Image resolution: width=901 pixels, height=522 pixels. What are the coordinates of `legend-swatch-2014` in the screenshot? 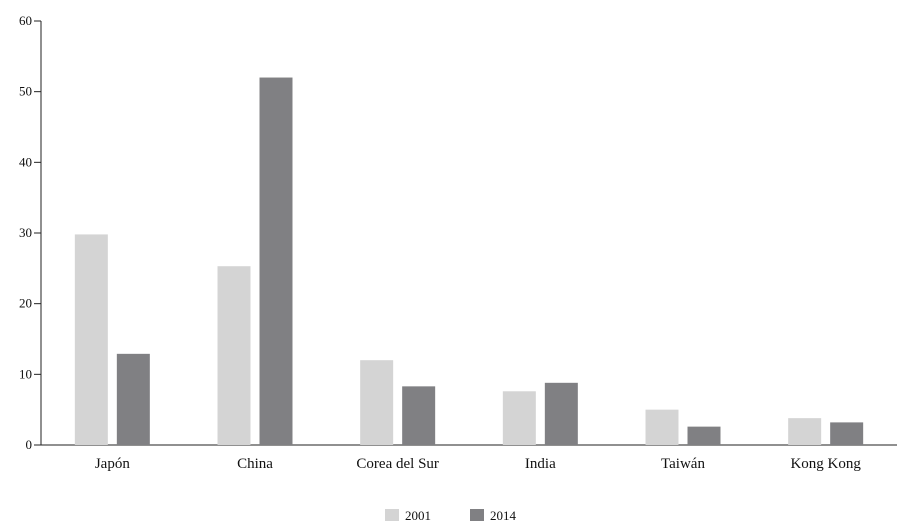 It's located at (477, 515).